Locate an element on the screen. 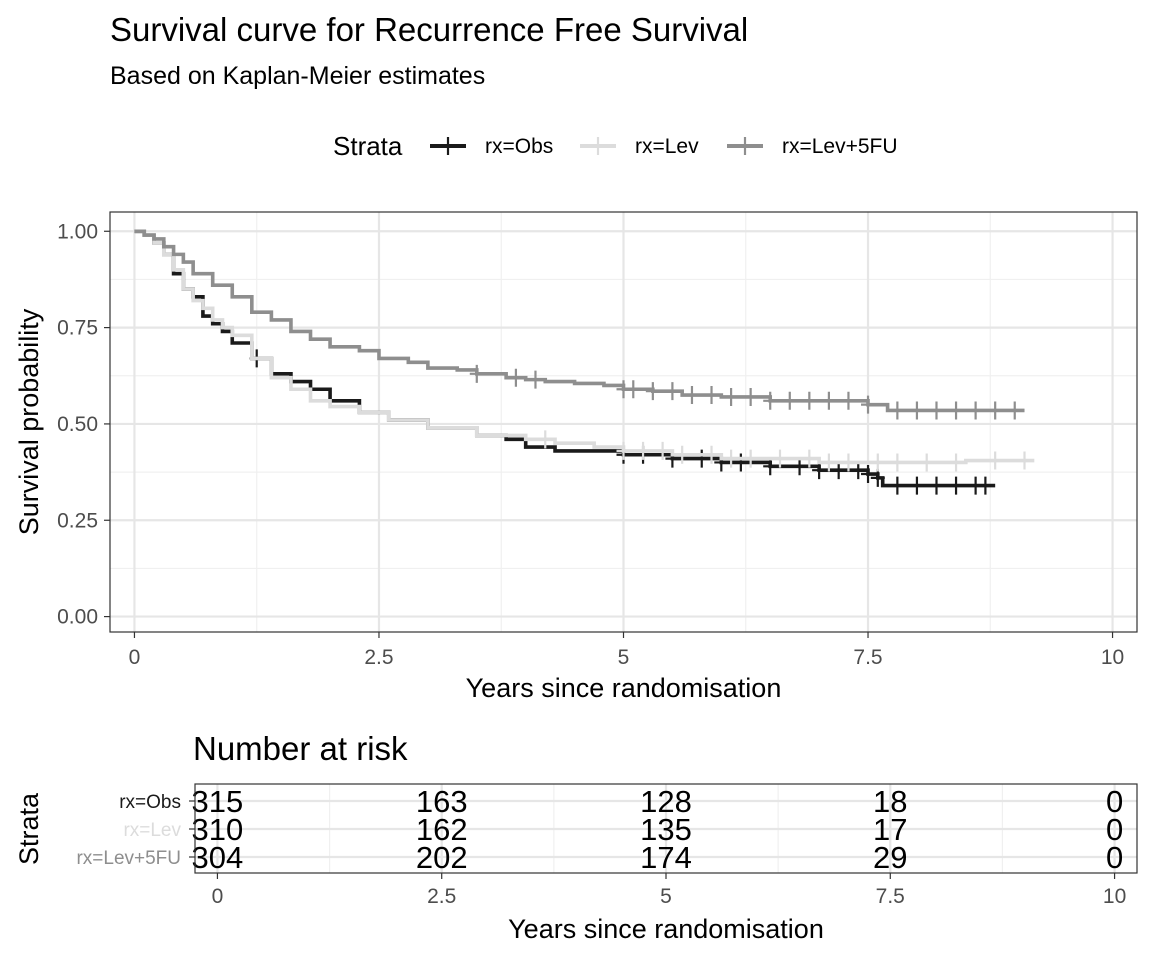  legend-item-rx-lev-5fu: rx=Lev+5FU is located at coordinates (812, 146).